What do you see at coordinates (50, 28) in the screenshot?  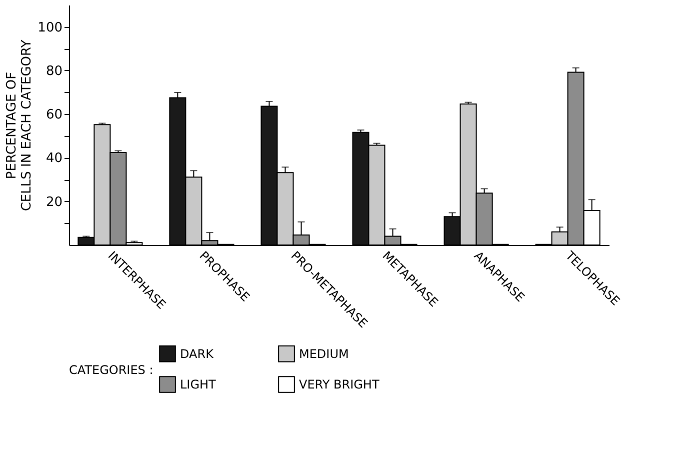 I see `y-tick-label: 100` at bounding box center [50, 28].